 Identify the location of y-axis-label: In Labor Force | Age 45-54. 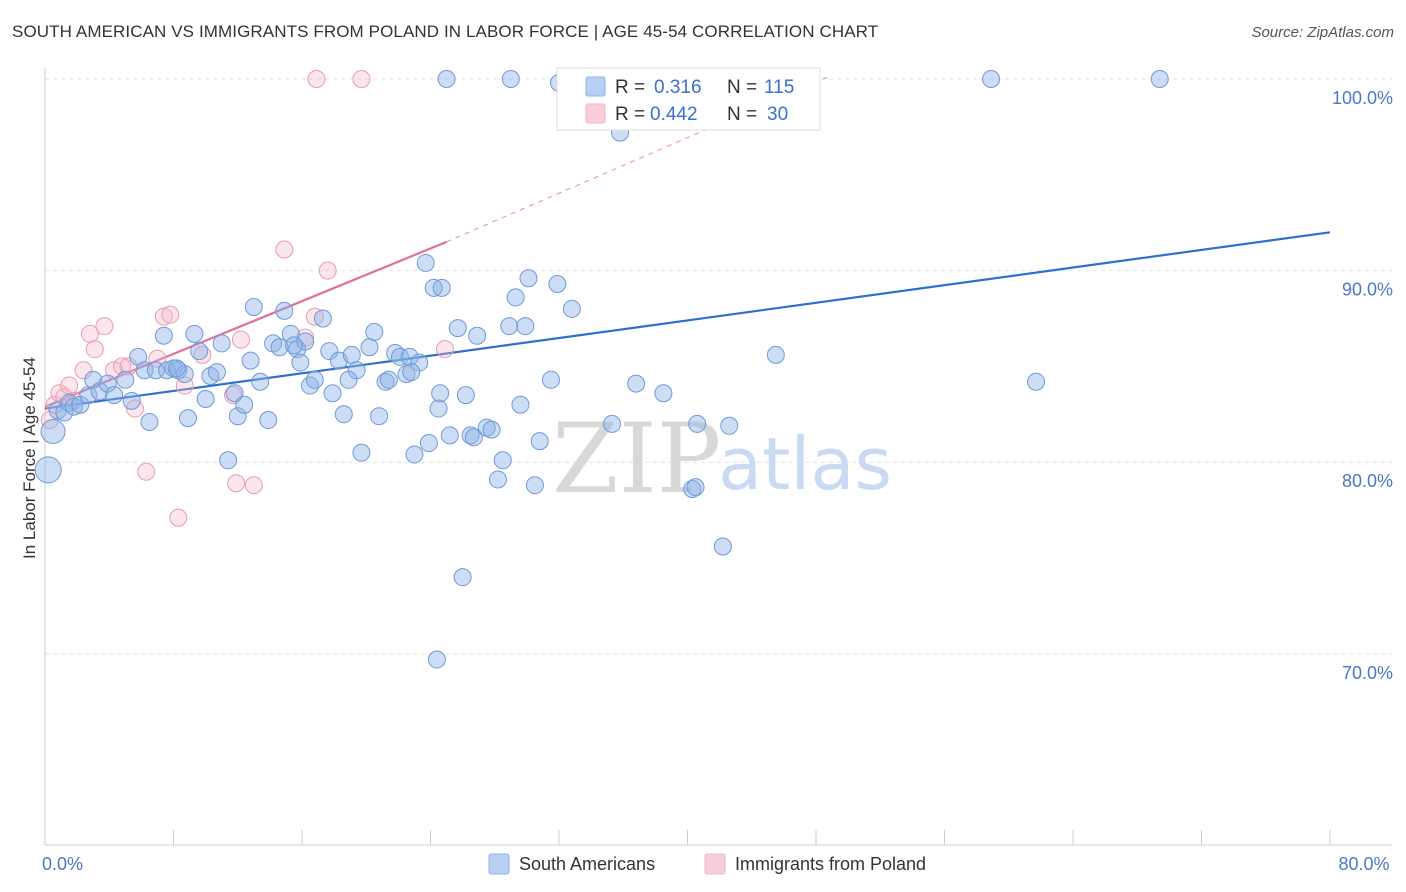
(29, 458).